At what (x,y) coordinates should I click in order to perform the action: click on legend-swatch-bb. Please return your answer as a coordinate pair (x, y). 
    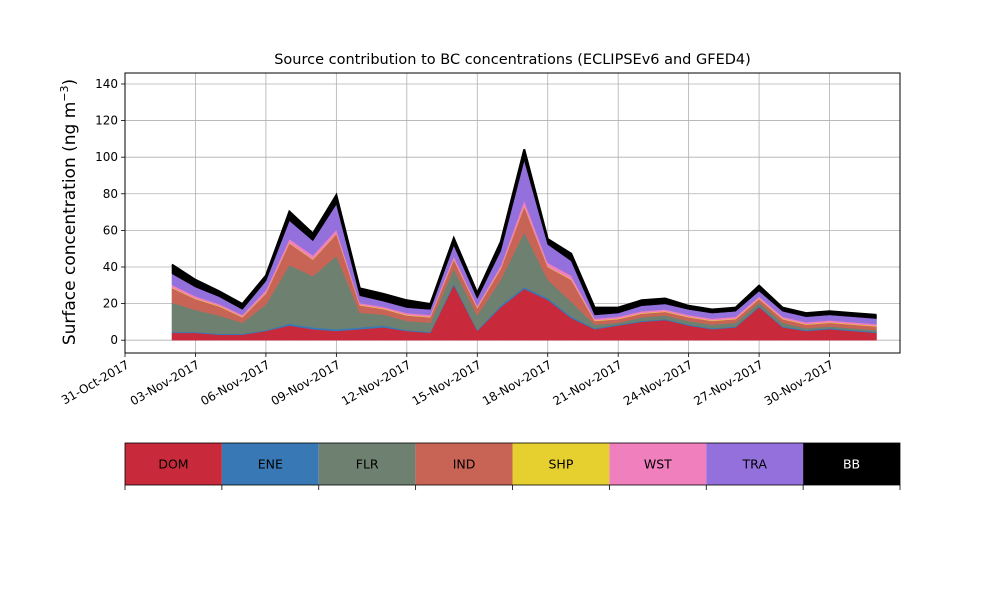
    Looking at the image, I should click on (851, 464).